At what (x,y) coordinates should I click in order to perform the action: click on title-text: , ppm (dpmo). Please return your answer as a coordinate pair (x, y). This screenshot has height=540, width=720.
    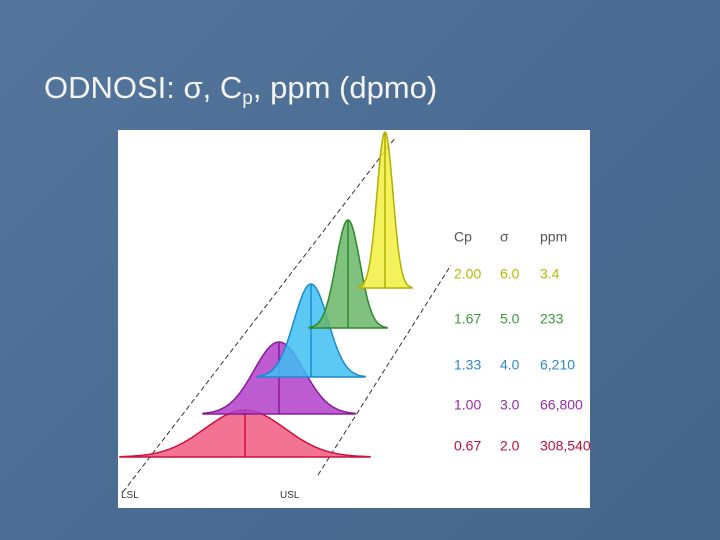
    Looking at the image, I should click on (345, 87).